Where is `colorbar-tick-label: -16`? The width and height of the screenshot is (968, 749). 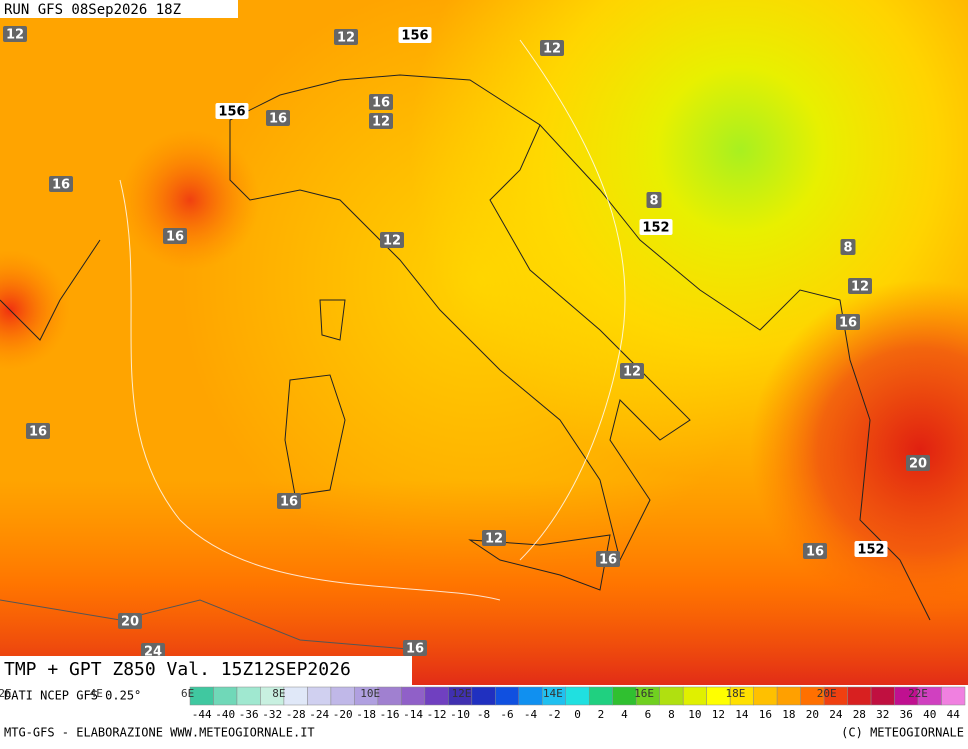
colorbar-tick-label: -16 is located at coordinates (390, 714).